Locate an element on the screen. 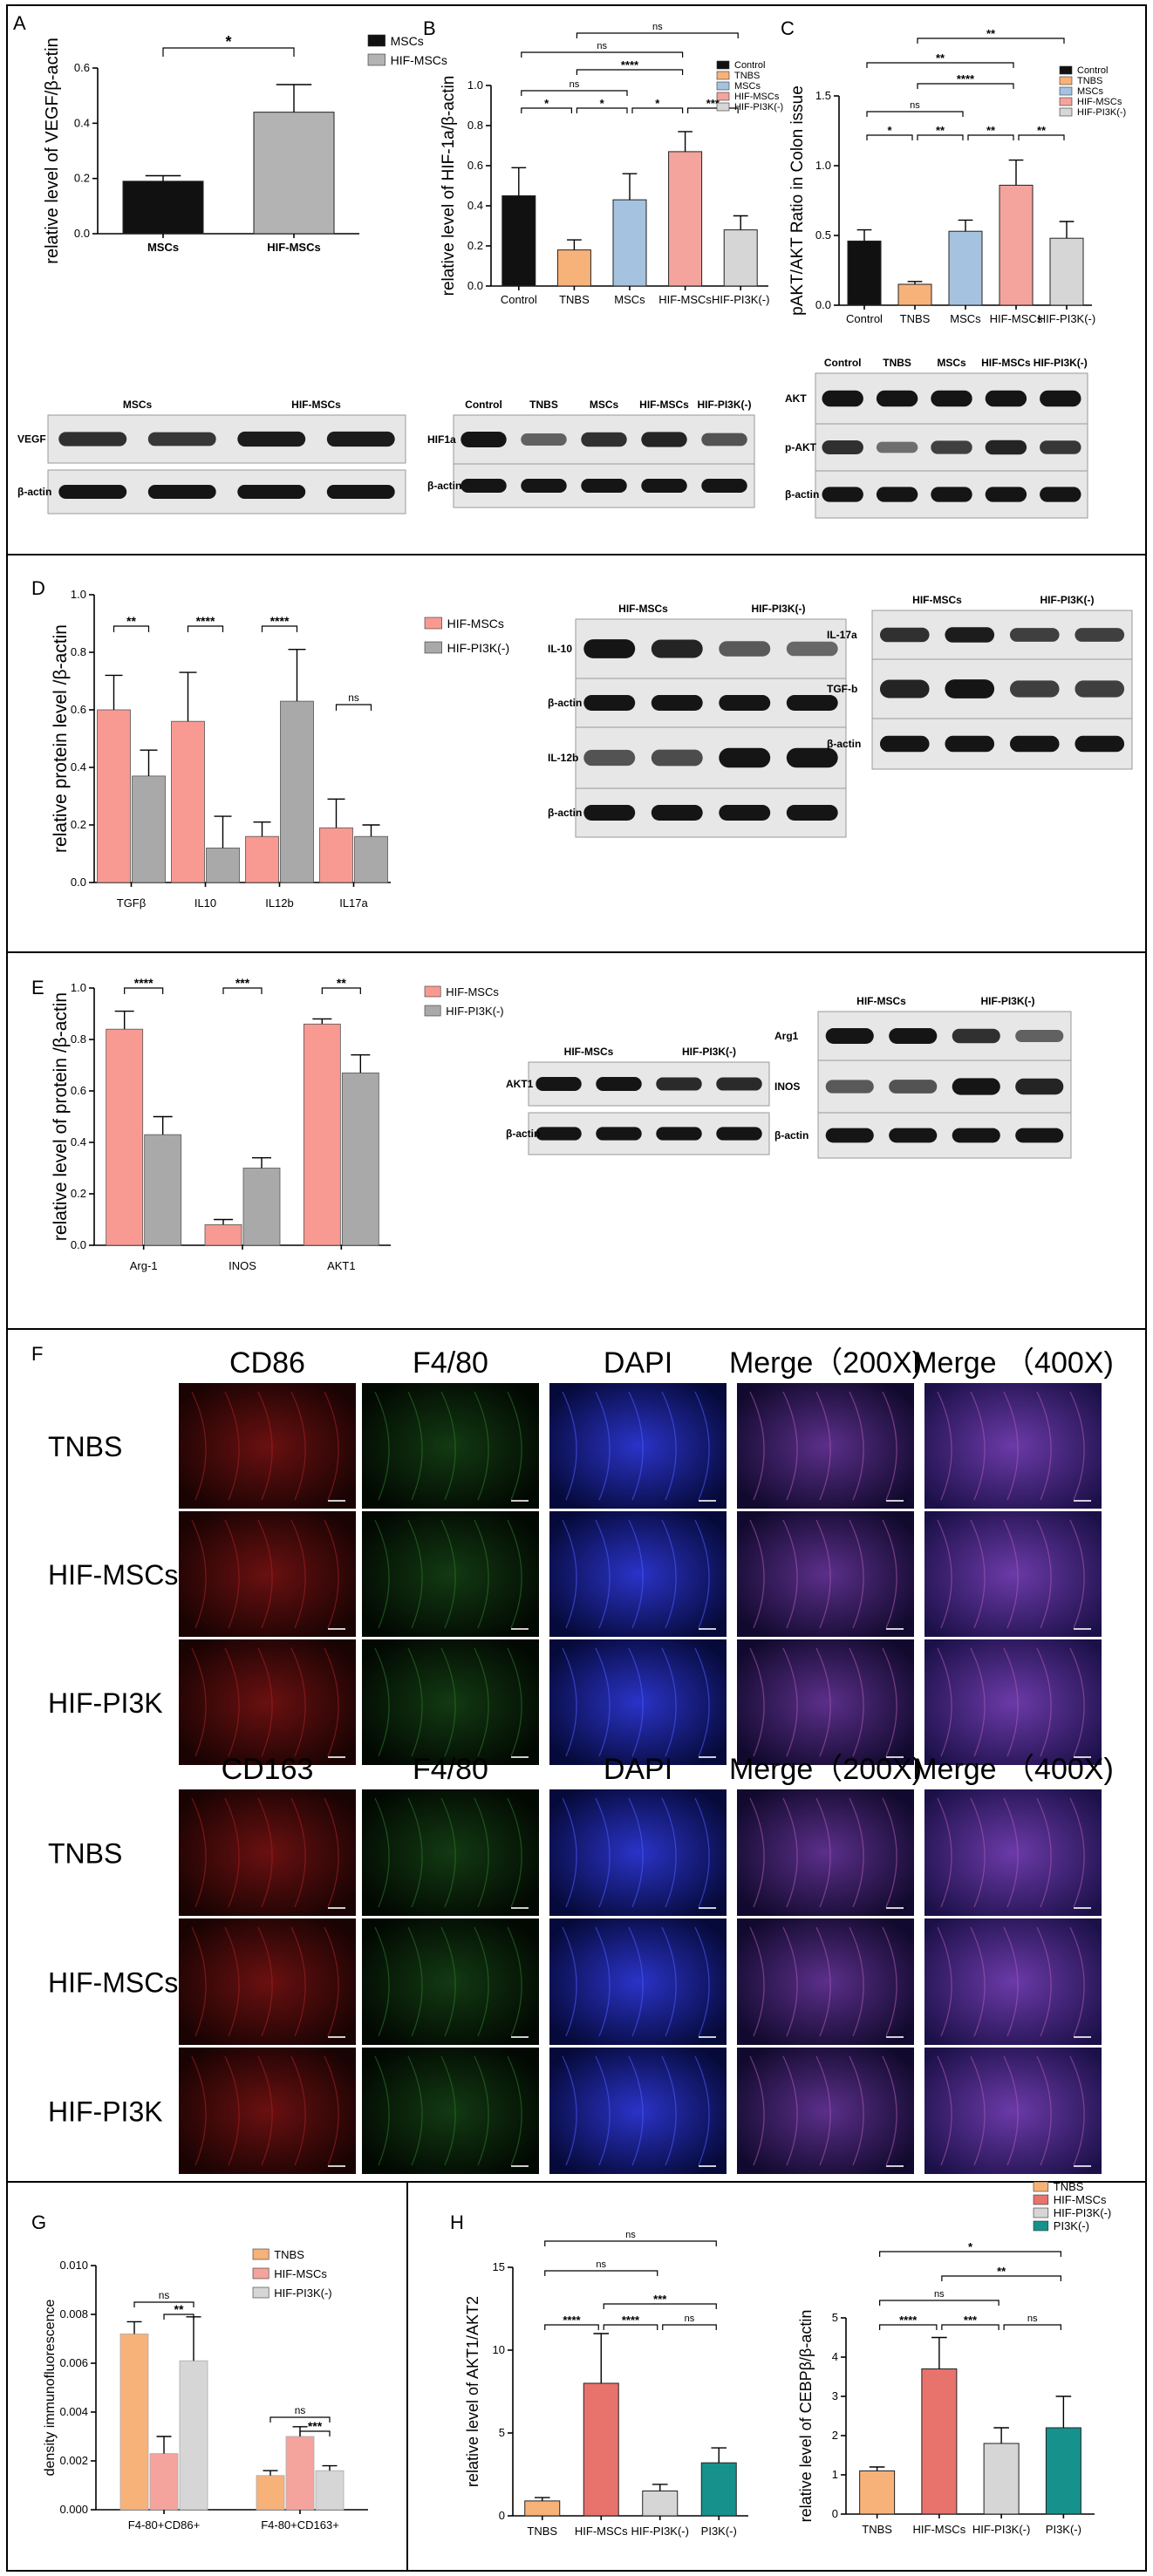 The image size is (1153, 2576). blot-row-label: INOS is located at coordinates (787, 1087).